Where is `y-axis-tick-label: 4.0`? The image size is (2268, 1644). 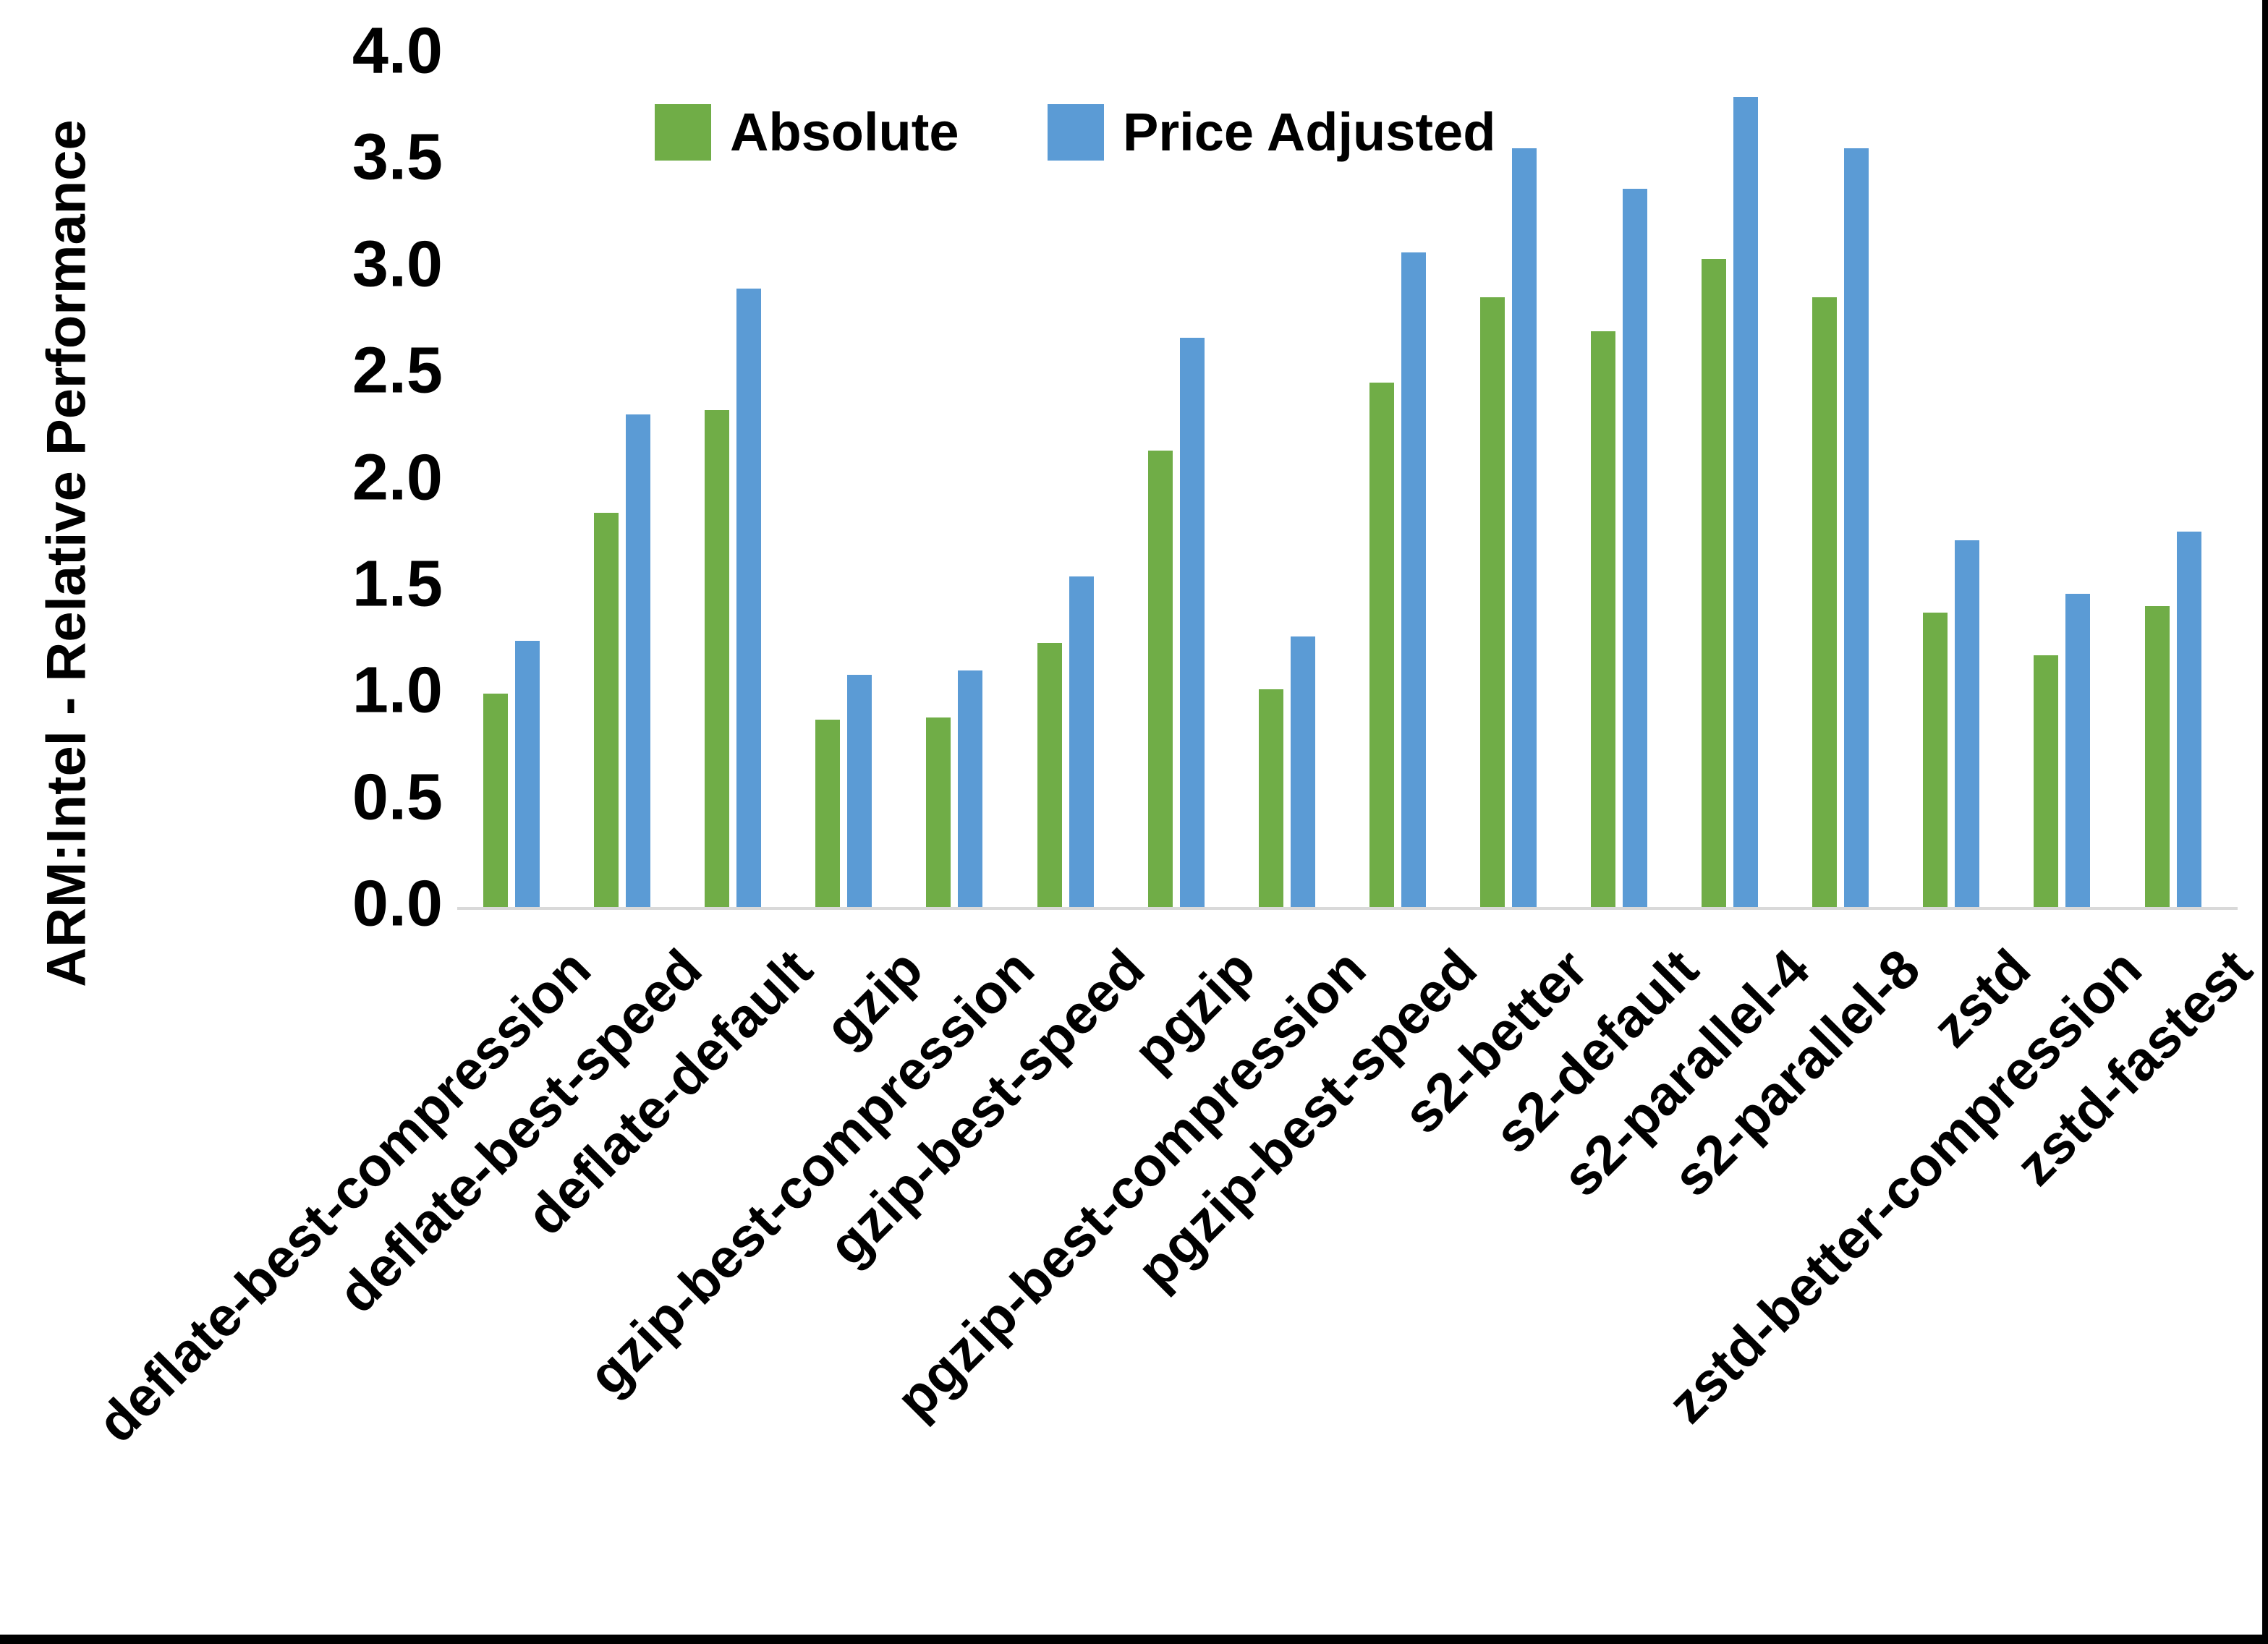 y-axis-tick-label: 4.0 is located at coordinates (397, 51).